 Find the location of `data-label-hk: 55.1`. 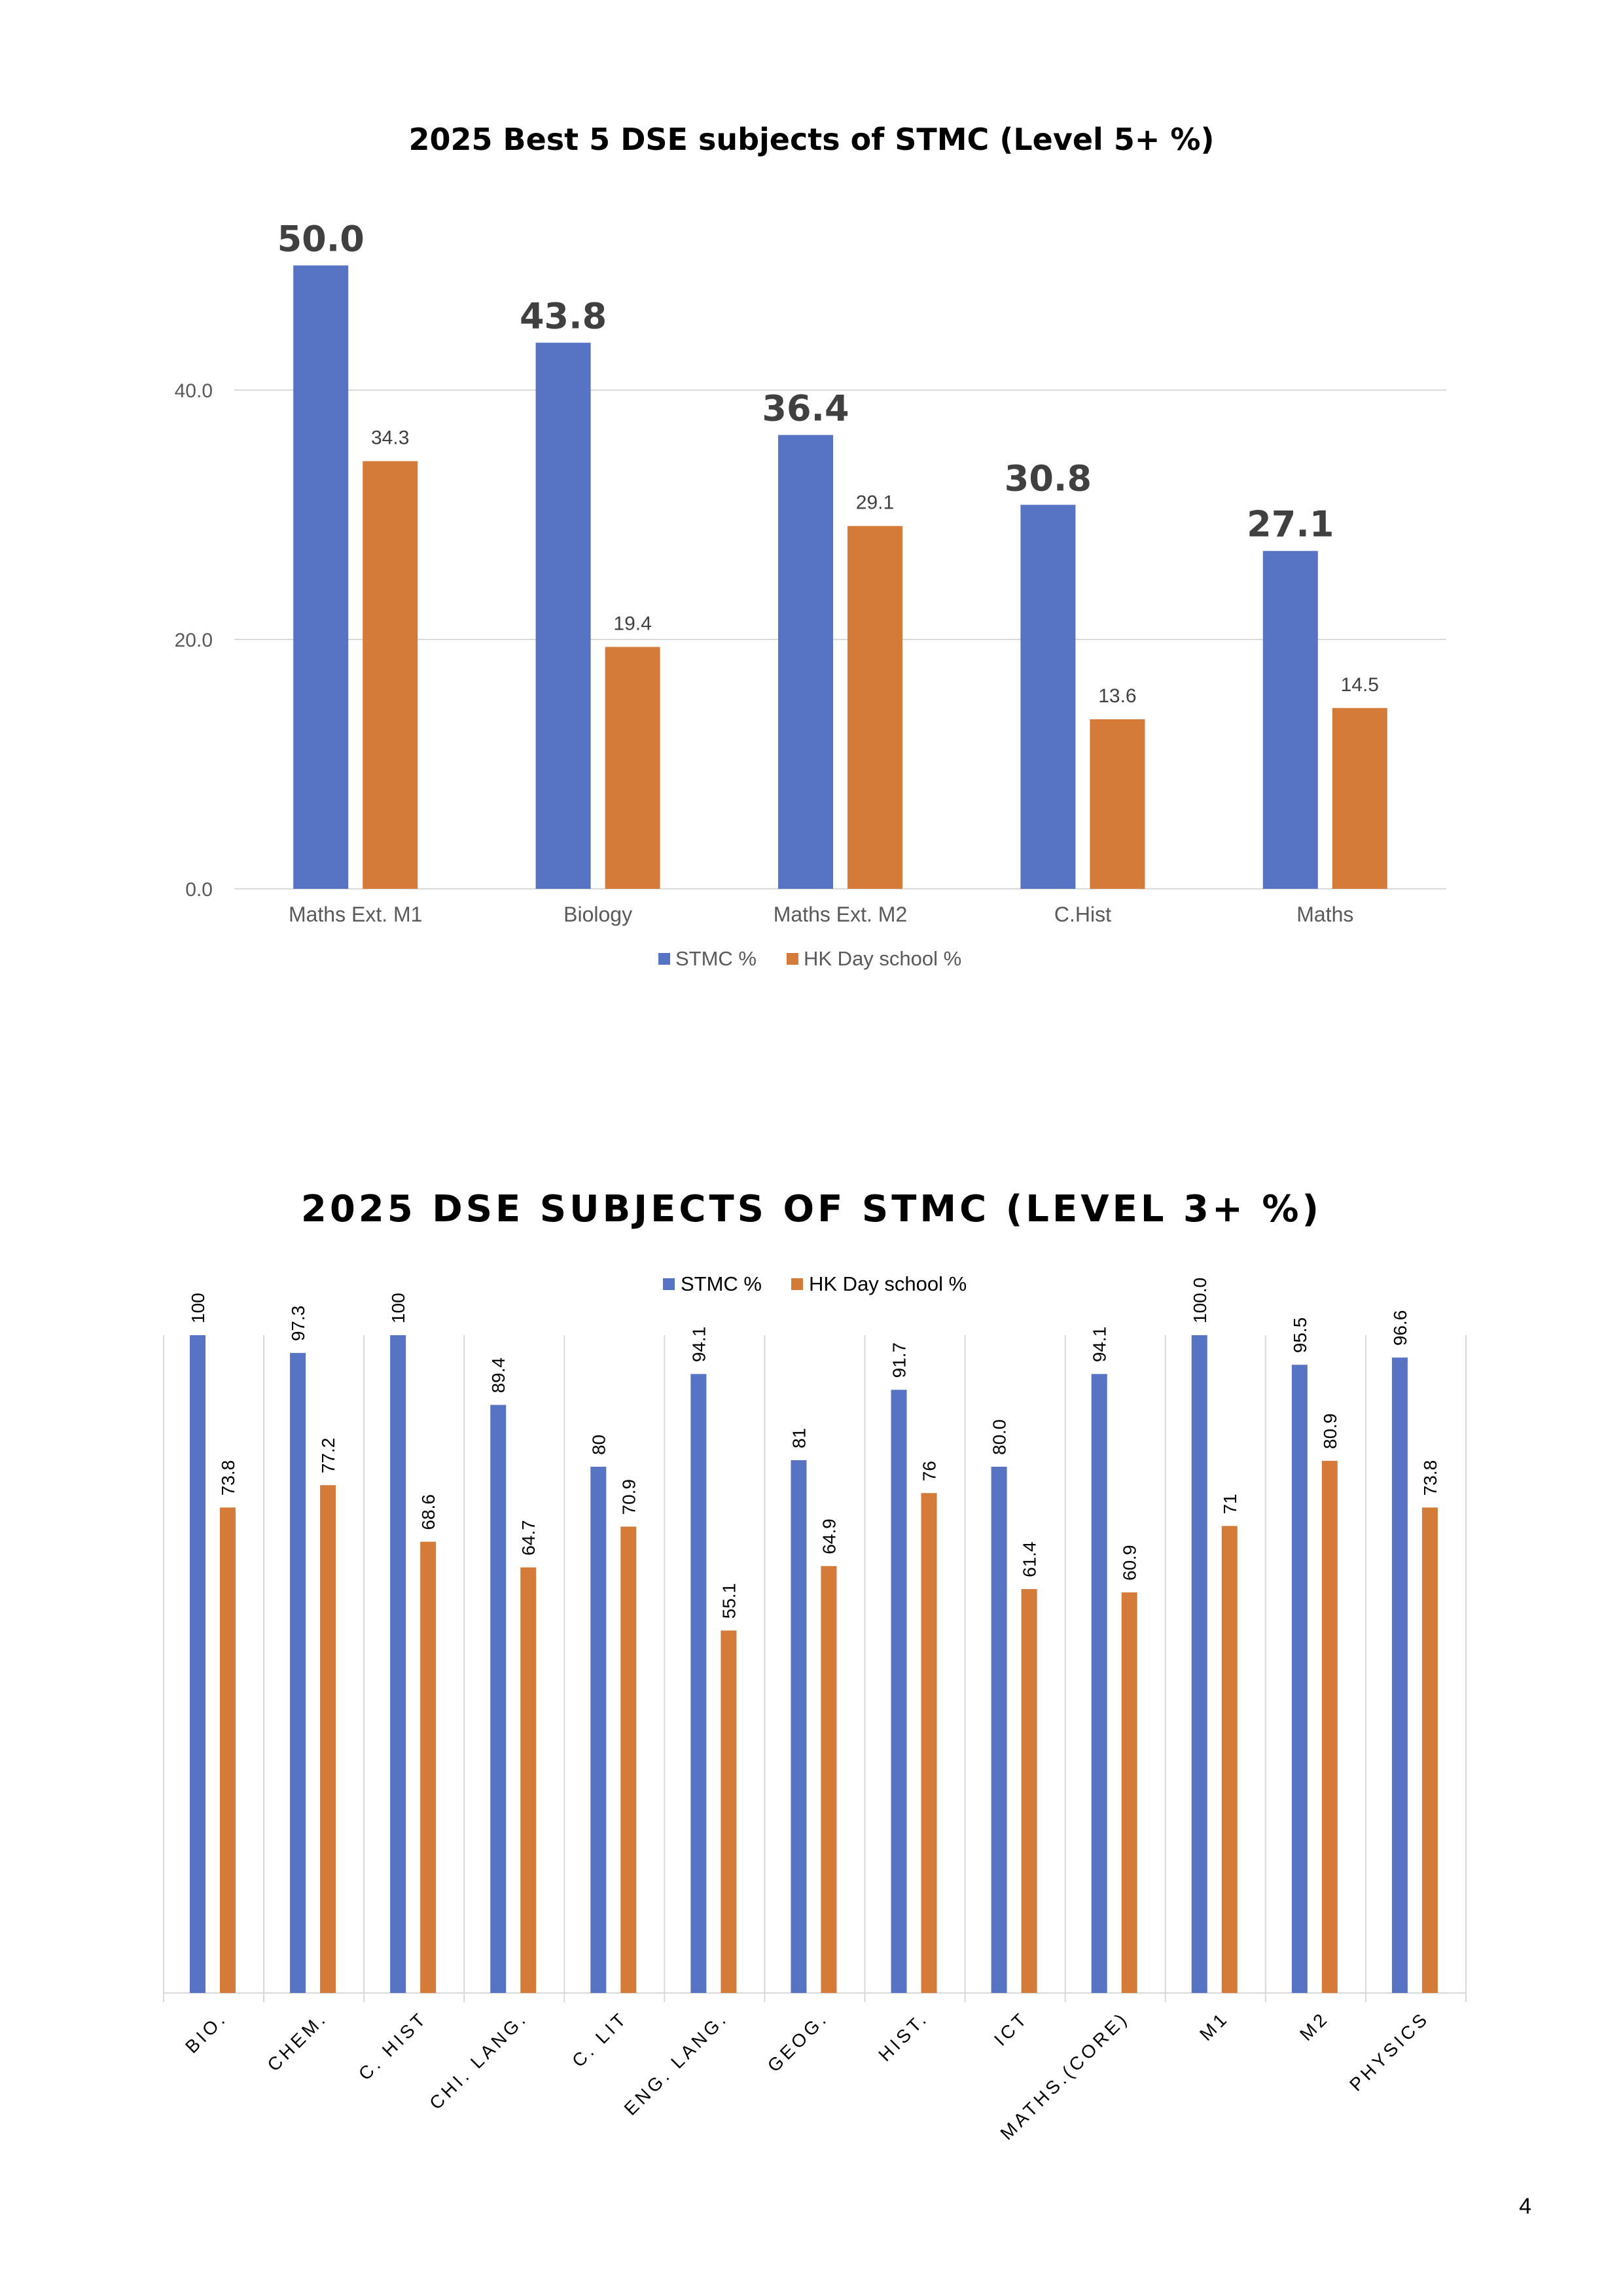

data-label-hk: 55.1 is located at coordinates (729, 1601).